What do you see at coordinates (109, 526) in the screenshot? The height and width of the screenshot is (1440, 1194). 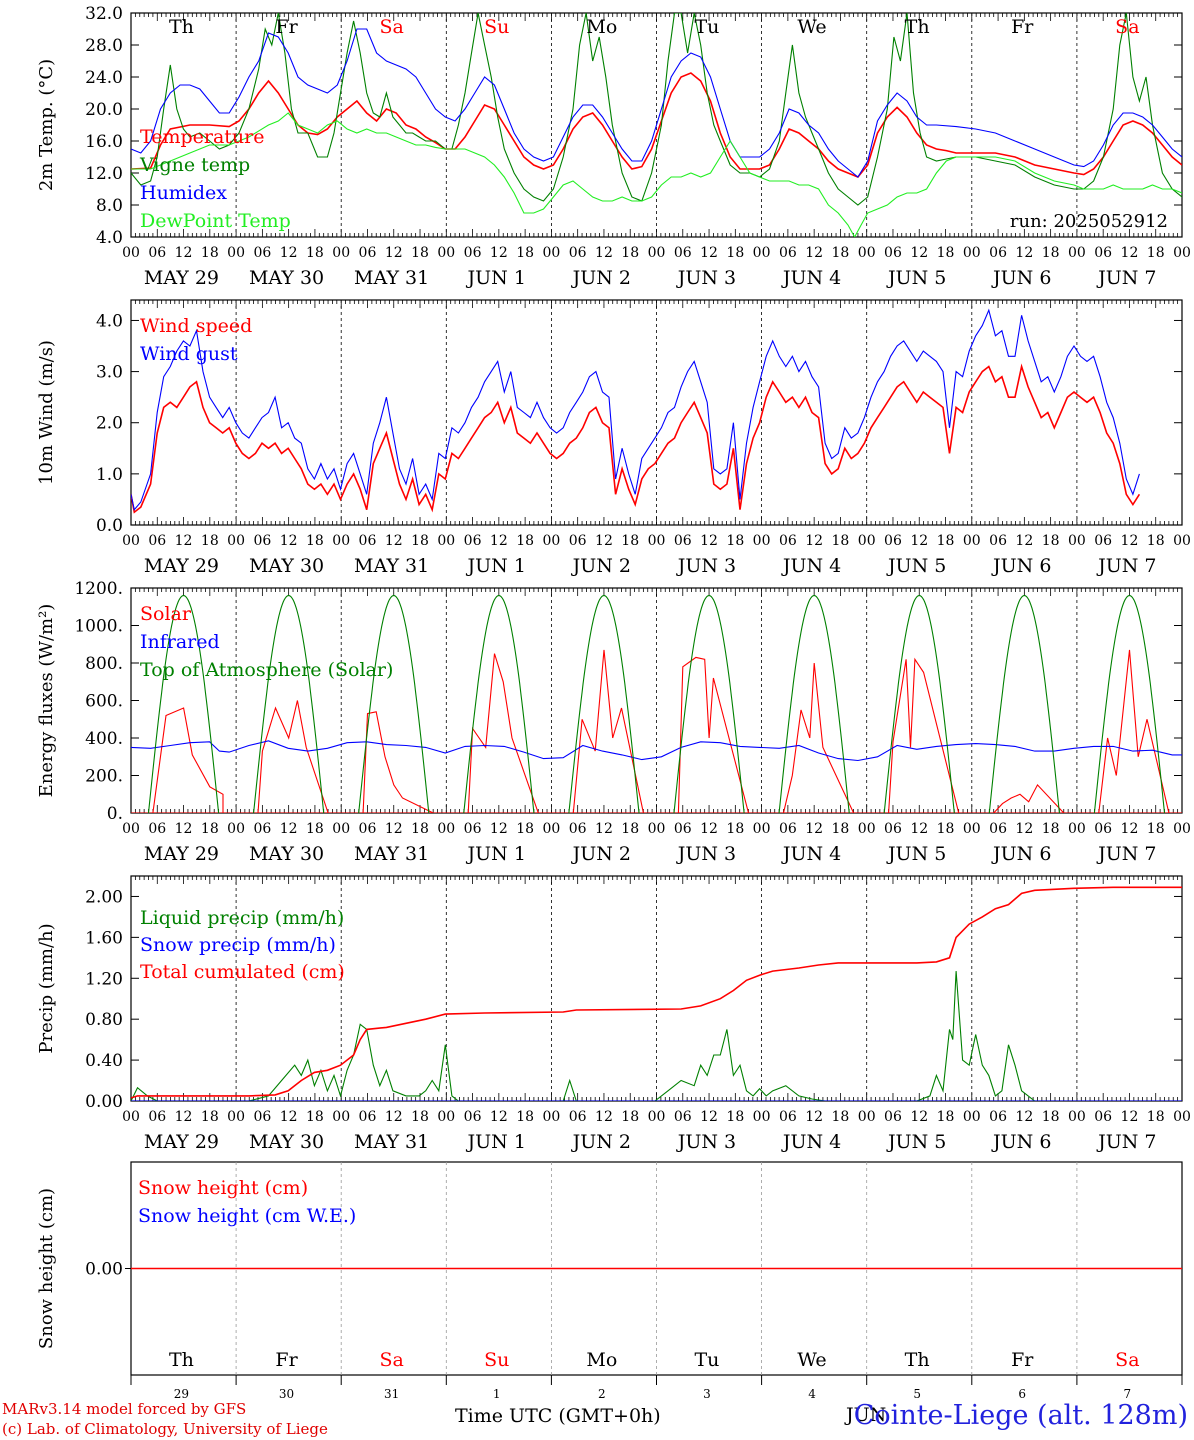 I see `y-tick-label: 0.0` at bounding box center [109, 526].